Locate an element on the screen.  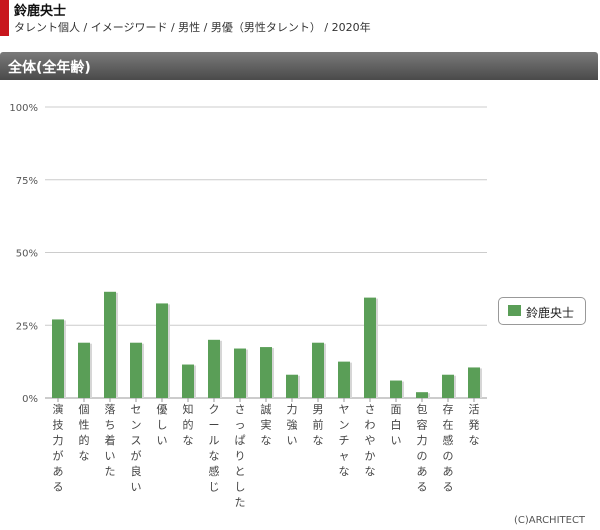
x-tick-label: センスが良い is located at coordinates (136, 448).